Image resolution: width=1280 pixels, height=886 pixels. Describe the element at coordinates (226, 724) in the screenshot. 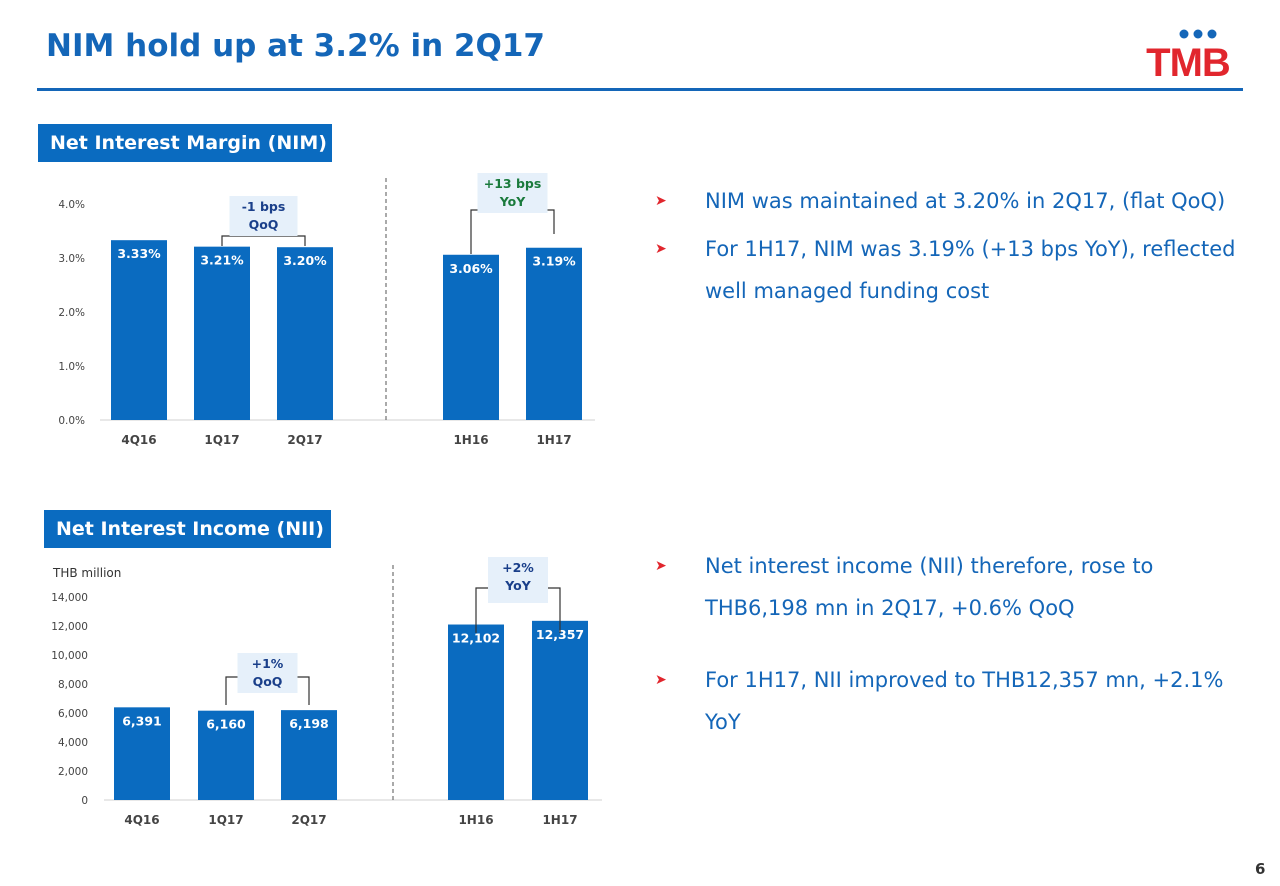

I see `bar-value-label: 6,160` at that location.